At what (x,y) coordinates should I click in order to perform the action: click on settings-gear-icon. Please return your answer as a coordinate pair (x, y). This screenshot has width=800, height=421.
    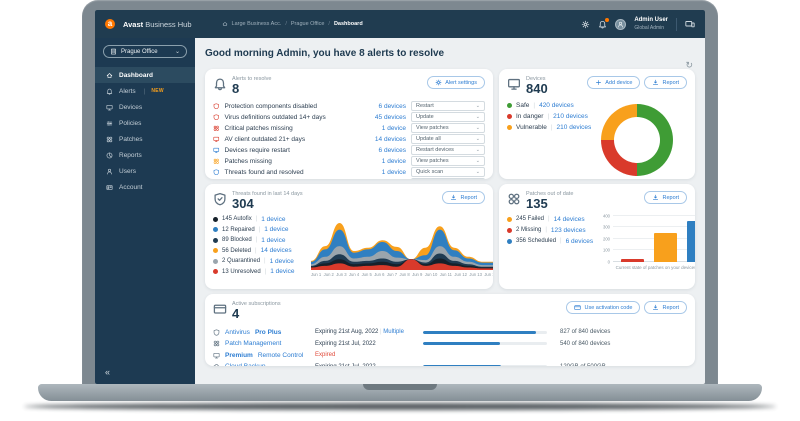
    Looking at the image, I should click on (585, 24).